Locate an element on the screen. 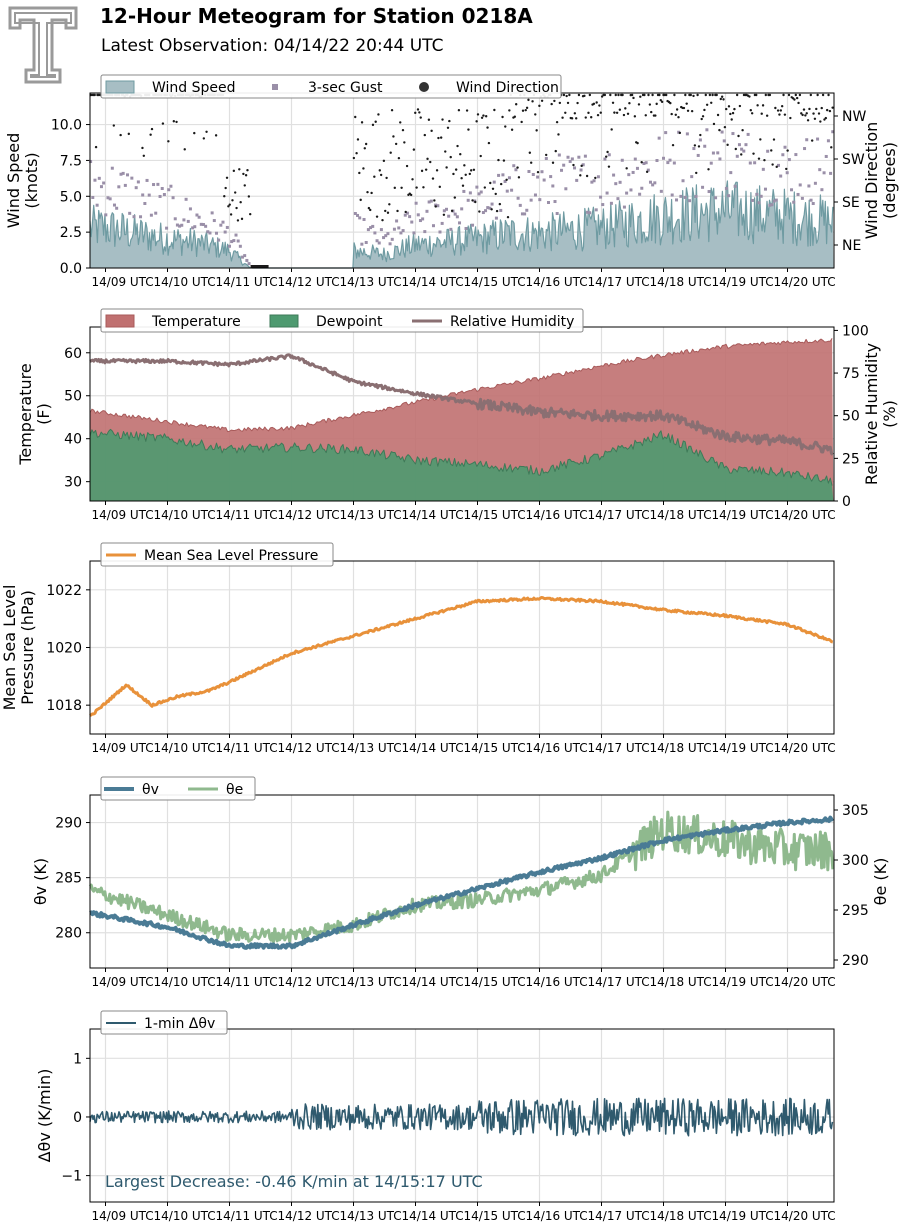 Image resolution: width=913 pixels, height=1231 pixels. y-tick-label: 7.5 is located at coordinates (71, 161).